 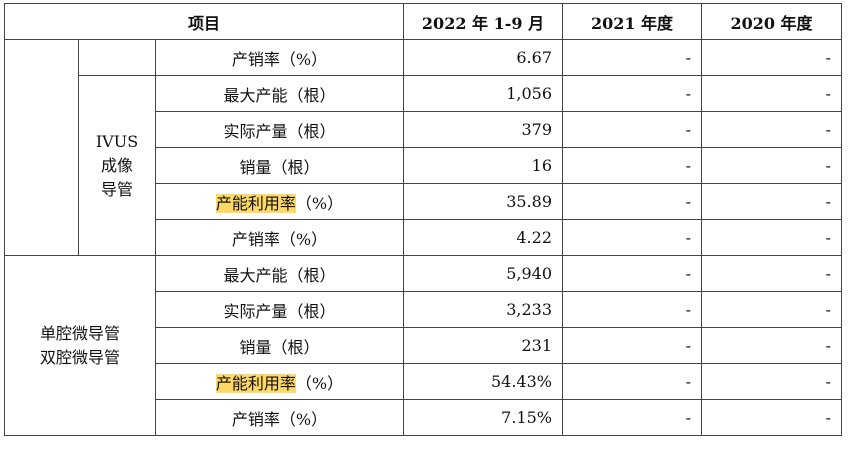 I want to click on value-2022: 16, so click(x=483, y=165).